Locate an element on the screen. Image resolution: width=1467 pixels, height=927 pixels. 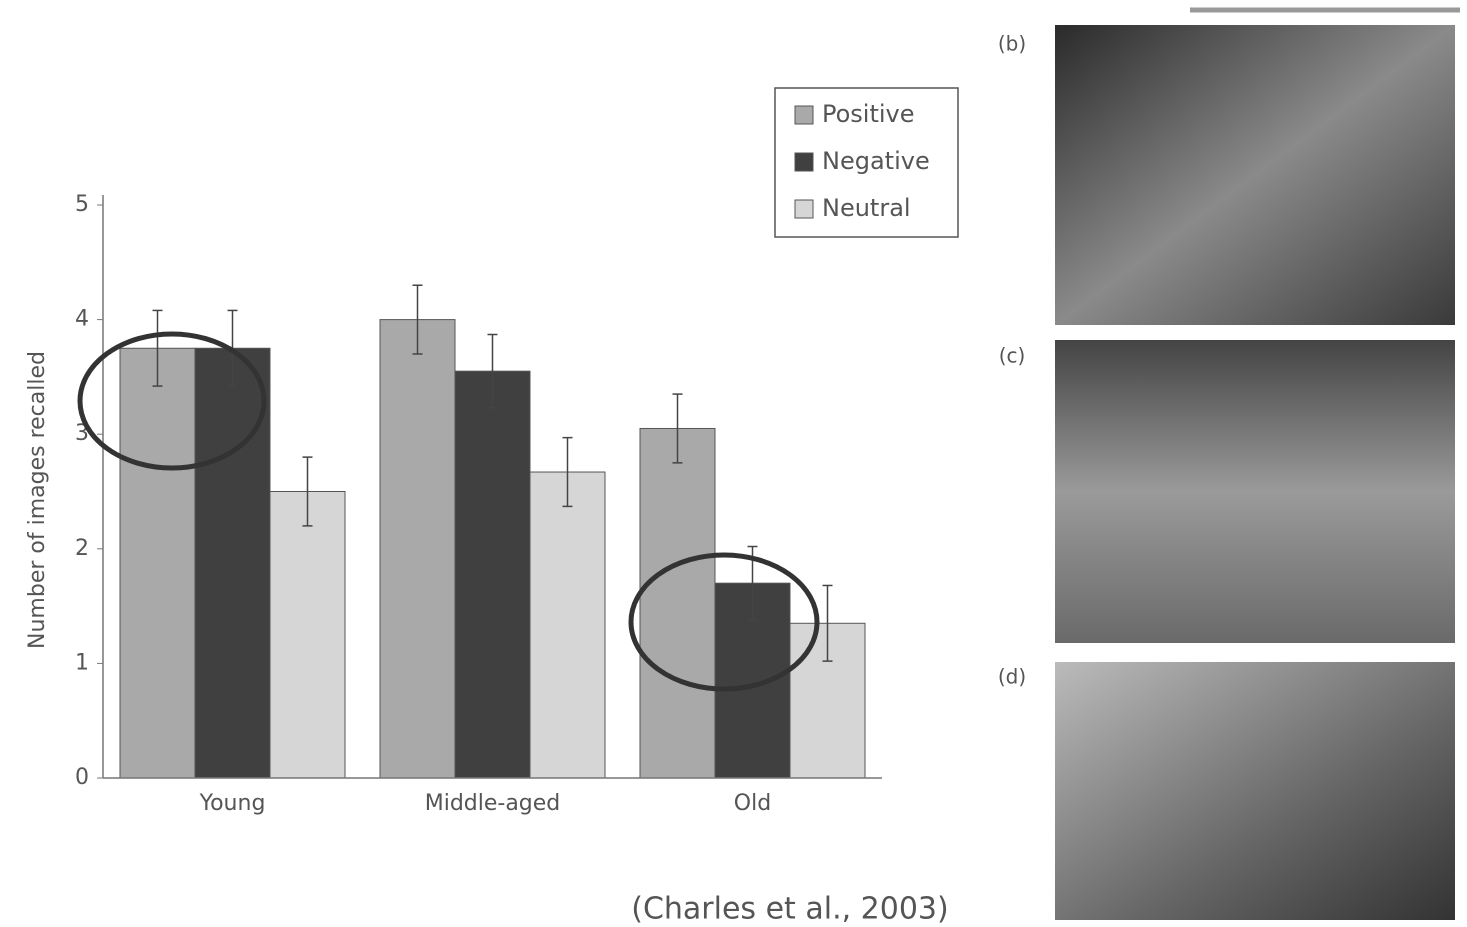
y-tick-label: 5 is located at coordinates (82, 204).